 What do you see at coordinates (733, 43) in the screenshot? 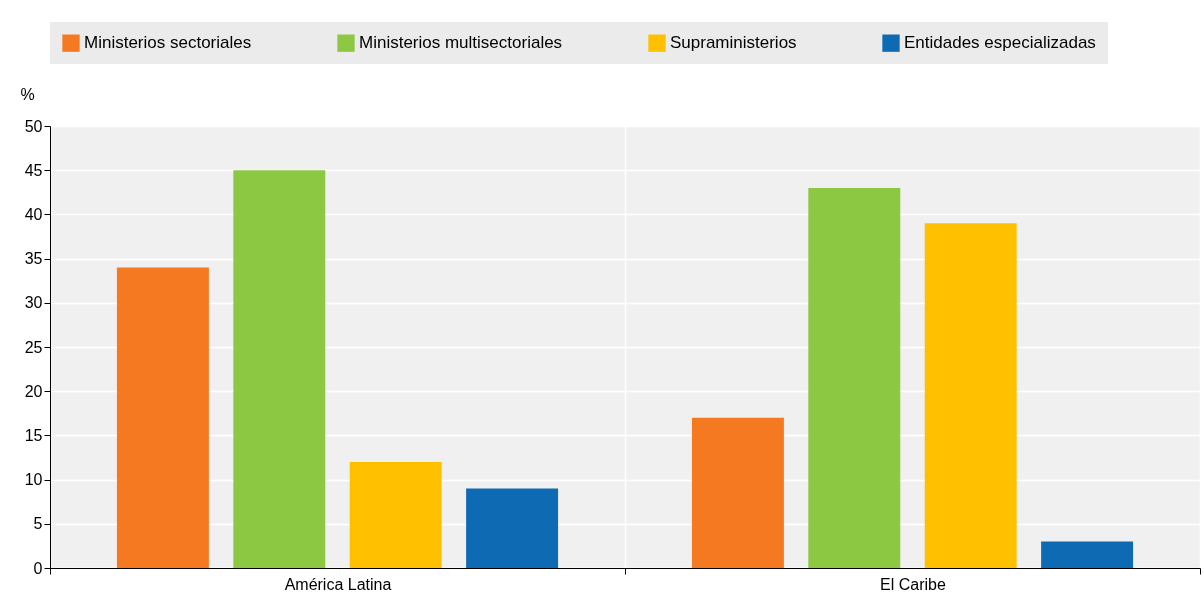
I see `legend-label: Supraministerios` at bounding box center [733, 43].